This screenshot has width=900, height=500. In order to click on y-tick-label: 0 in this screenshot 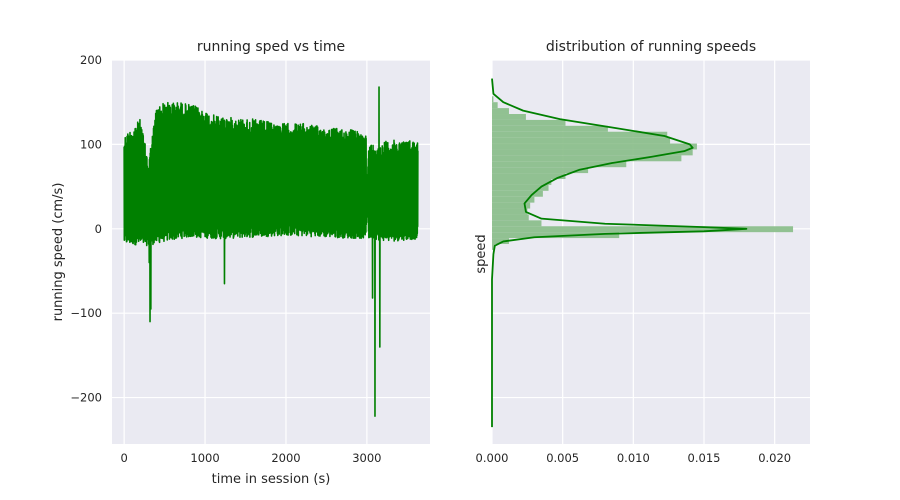, I will do `click(98, 229)`.